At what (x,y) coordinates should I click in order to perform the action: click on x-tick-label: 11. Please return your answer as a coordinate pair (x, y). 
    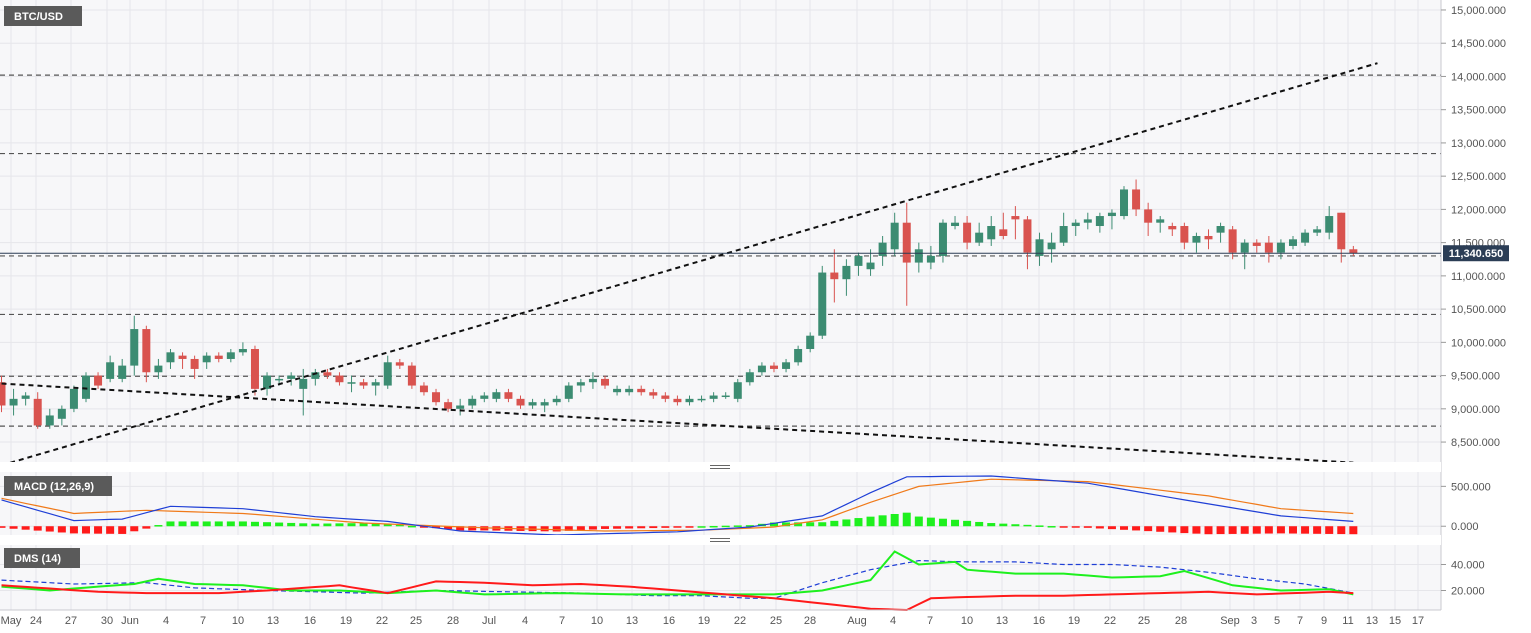
    Looking at the image, I should click on (1347, 621).